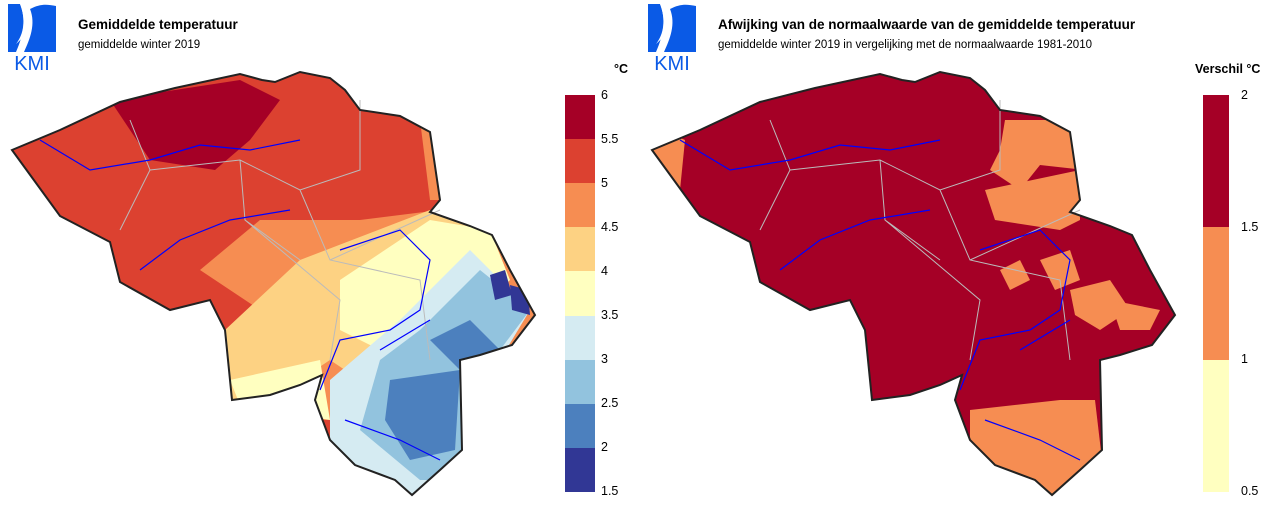 Image resolution: width=1280 pixels, height=507 pixels. Describe the element at coordinates (604, 183) in the screenshot. I see `legend-tick: 5` at that location.